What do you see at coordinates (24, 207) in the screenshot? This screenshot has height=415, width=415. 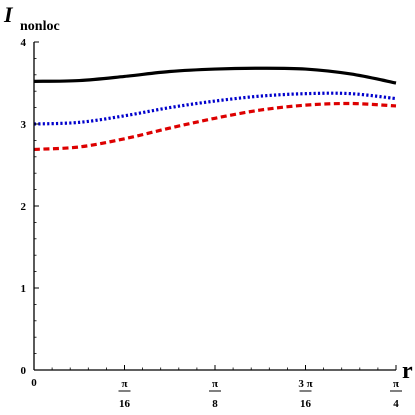 I see `y-tick-label: 2` at bounding box center [24, 207].